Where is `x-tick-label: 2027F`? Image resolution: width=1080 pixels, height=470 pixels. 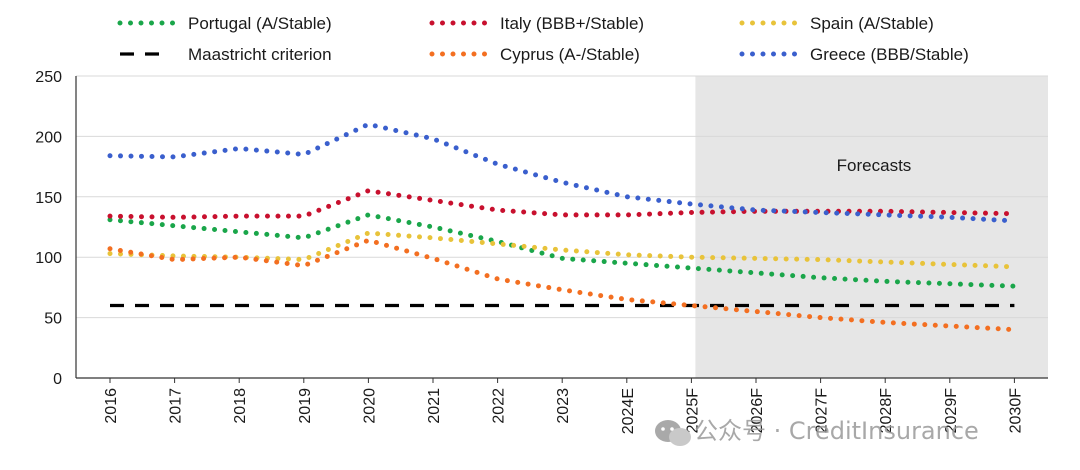
x-tick-label: 2027F is located at coordinates (822, 411).